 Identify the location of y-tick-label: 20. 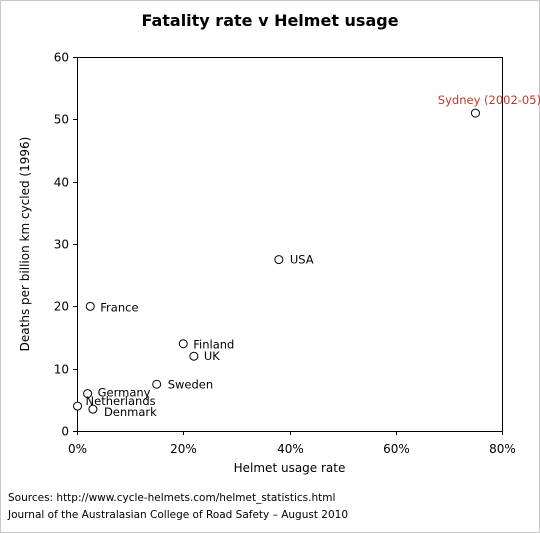
(61, 307).